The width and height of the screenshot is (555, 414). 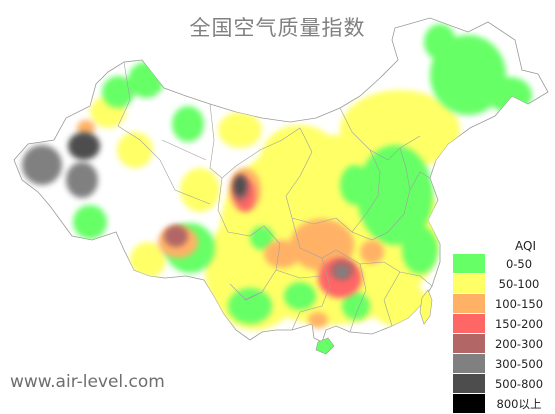 What do you see at coordinates (525, 246) in the screenshot?
I see `legend-title: AQI` at bounding box center [525, 246].